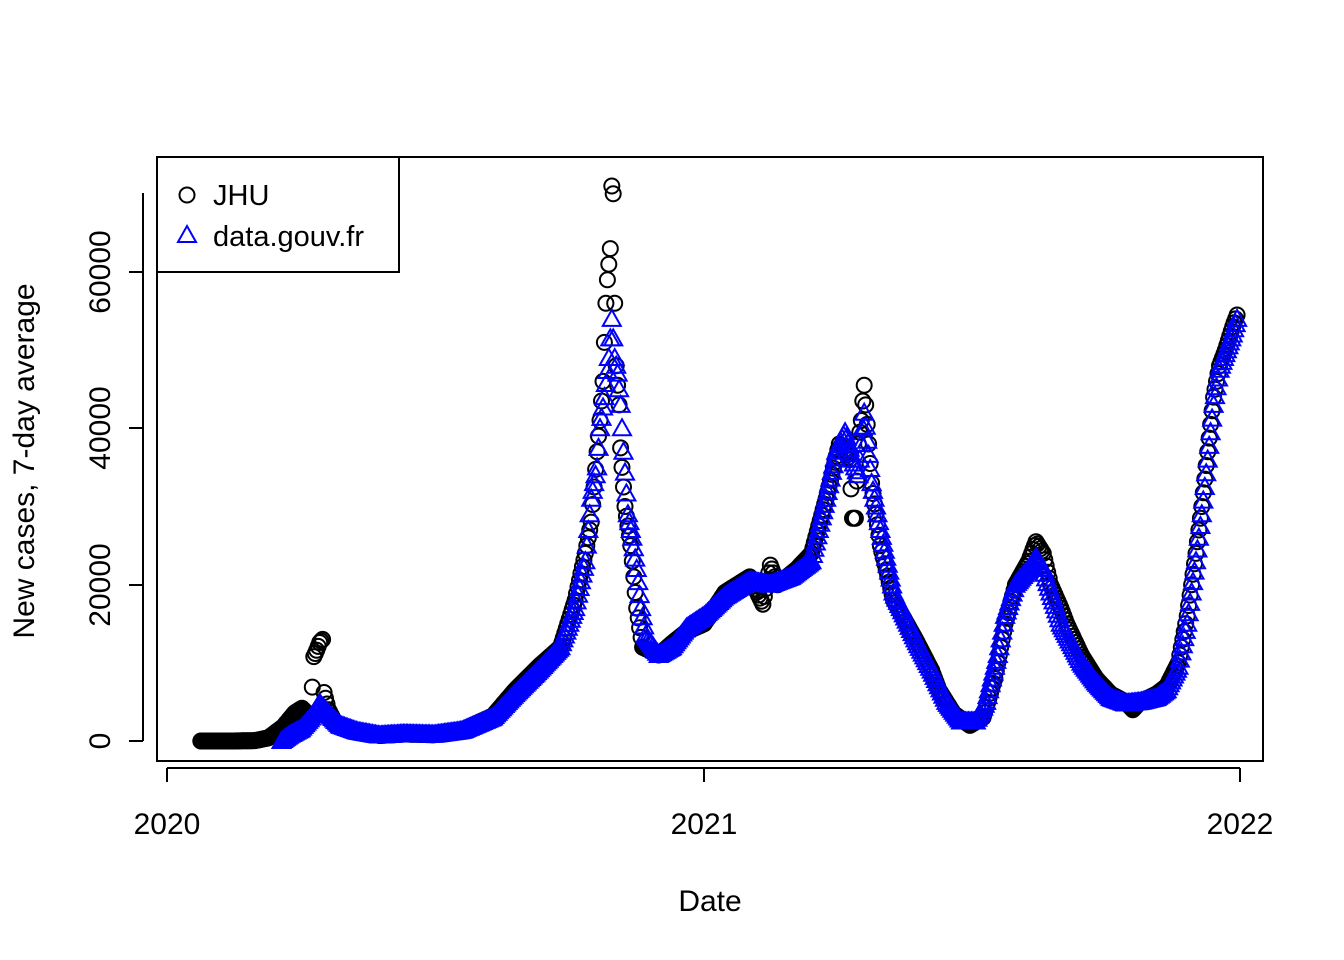 Image resolution: width=1344 pixels, height=960 pixels. Describe the element at coordinates (288, 237) in the screenshot. I see `legend-label-data-gouv-fr: data.gouv.fr` at that location.